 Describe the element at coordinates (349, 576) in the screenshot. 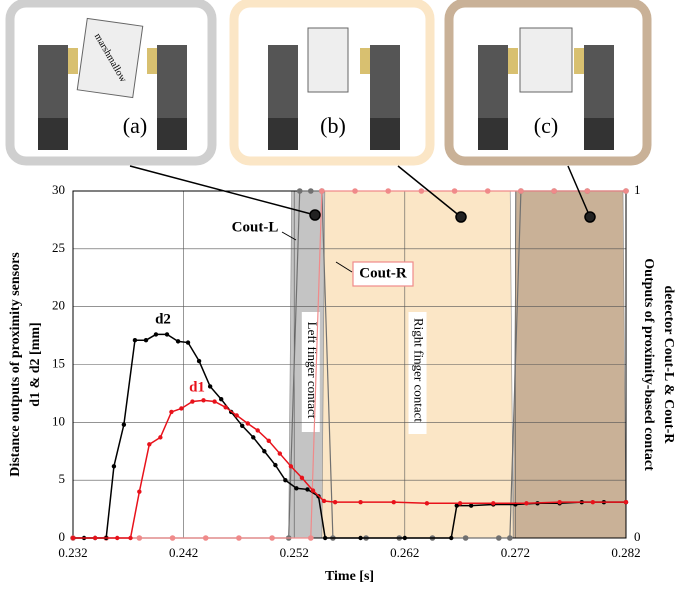

I see `x-axis-title: Time [s]` at that location.